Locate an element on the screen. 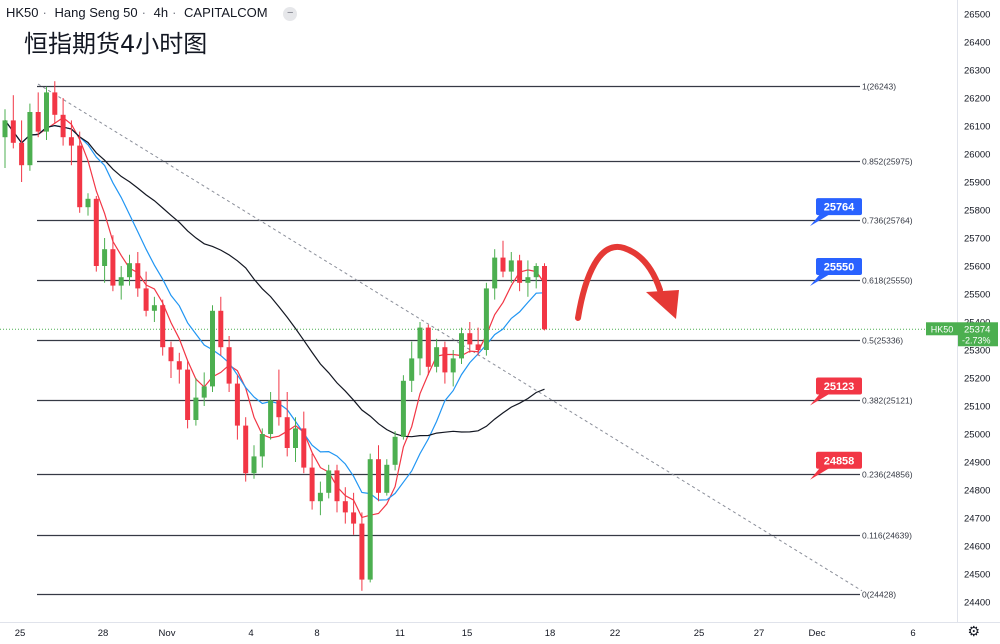  price-tick-label: 25100 is located at coordinates (977, 407).